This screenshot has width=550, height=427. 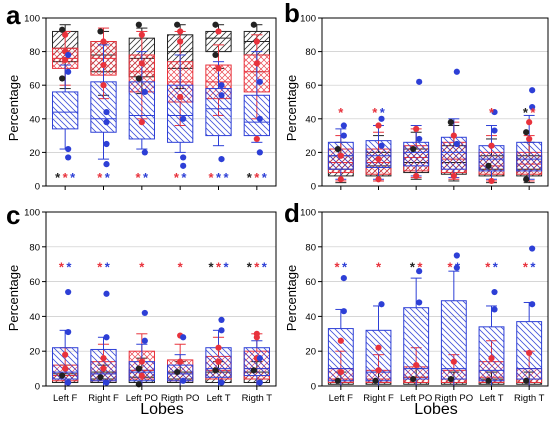 What do you see at coordinates (292, 70) in the screenshot?
I see `panel-b: b Percentage` at bounding box center [292, 70].